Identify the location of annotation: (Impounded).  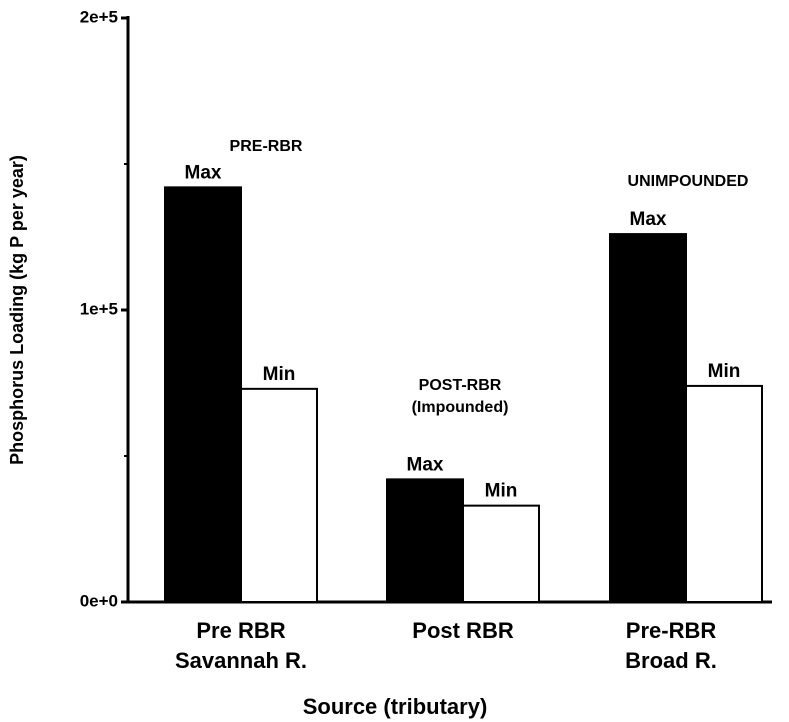
(460, 407).